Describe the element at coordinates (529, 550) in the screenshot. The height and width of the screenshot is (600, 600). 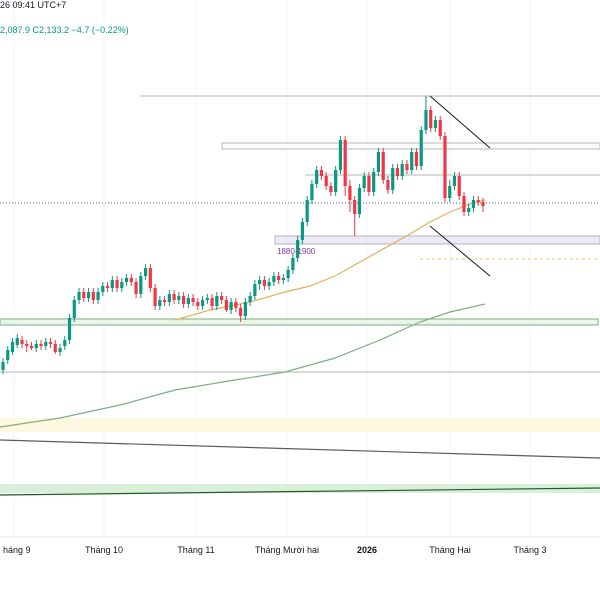
I see `time-tick-label: Tháng 3` at that location.